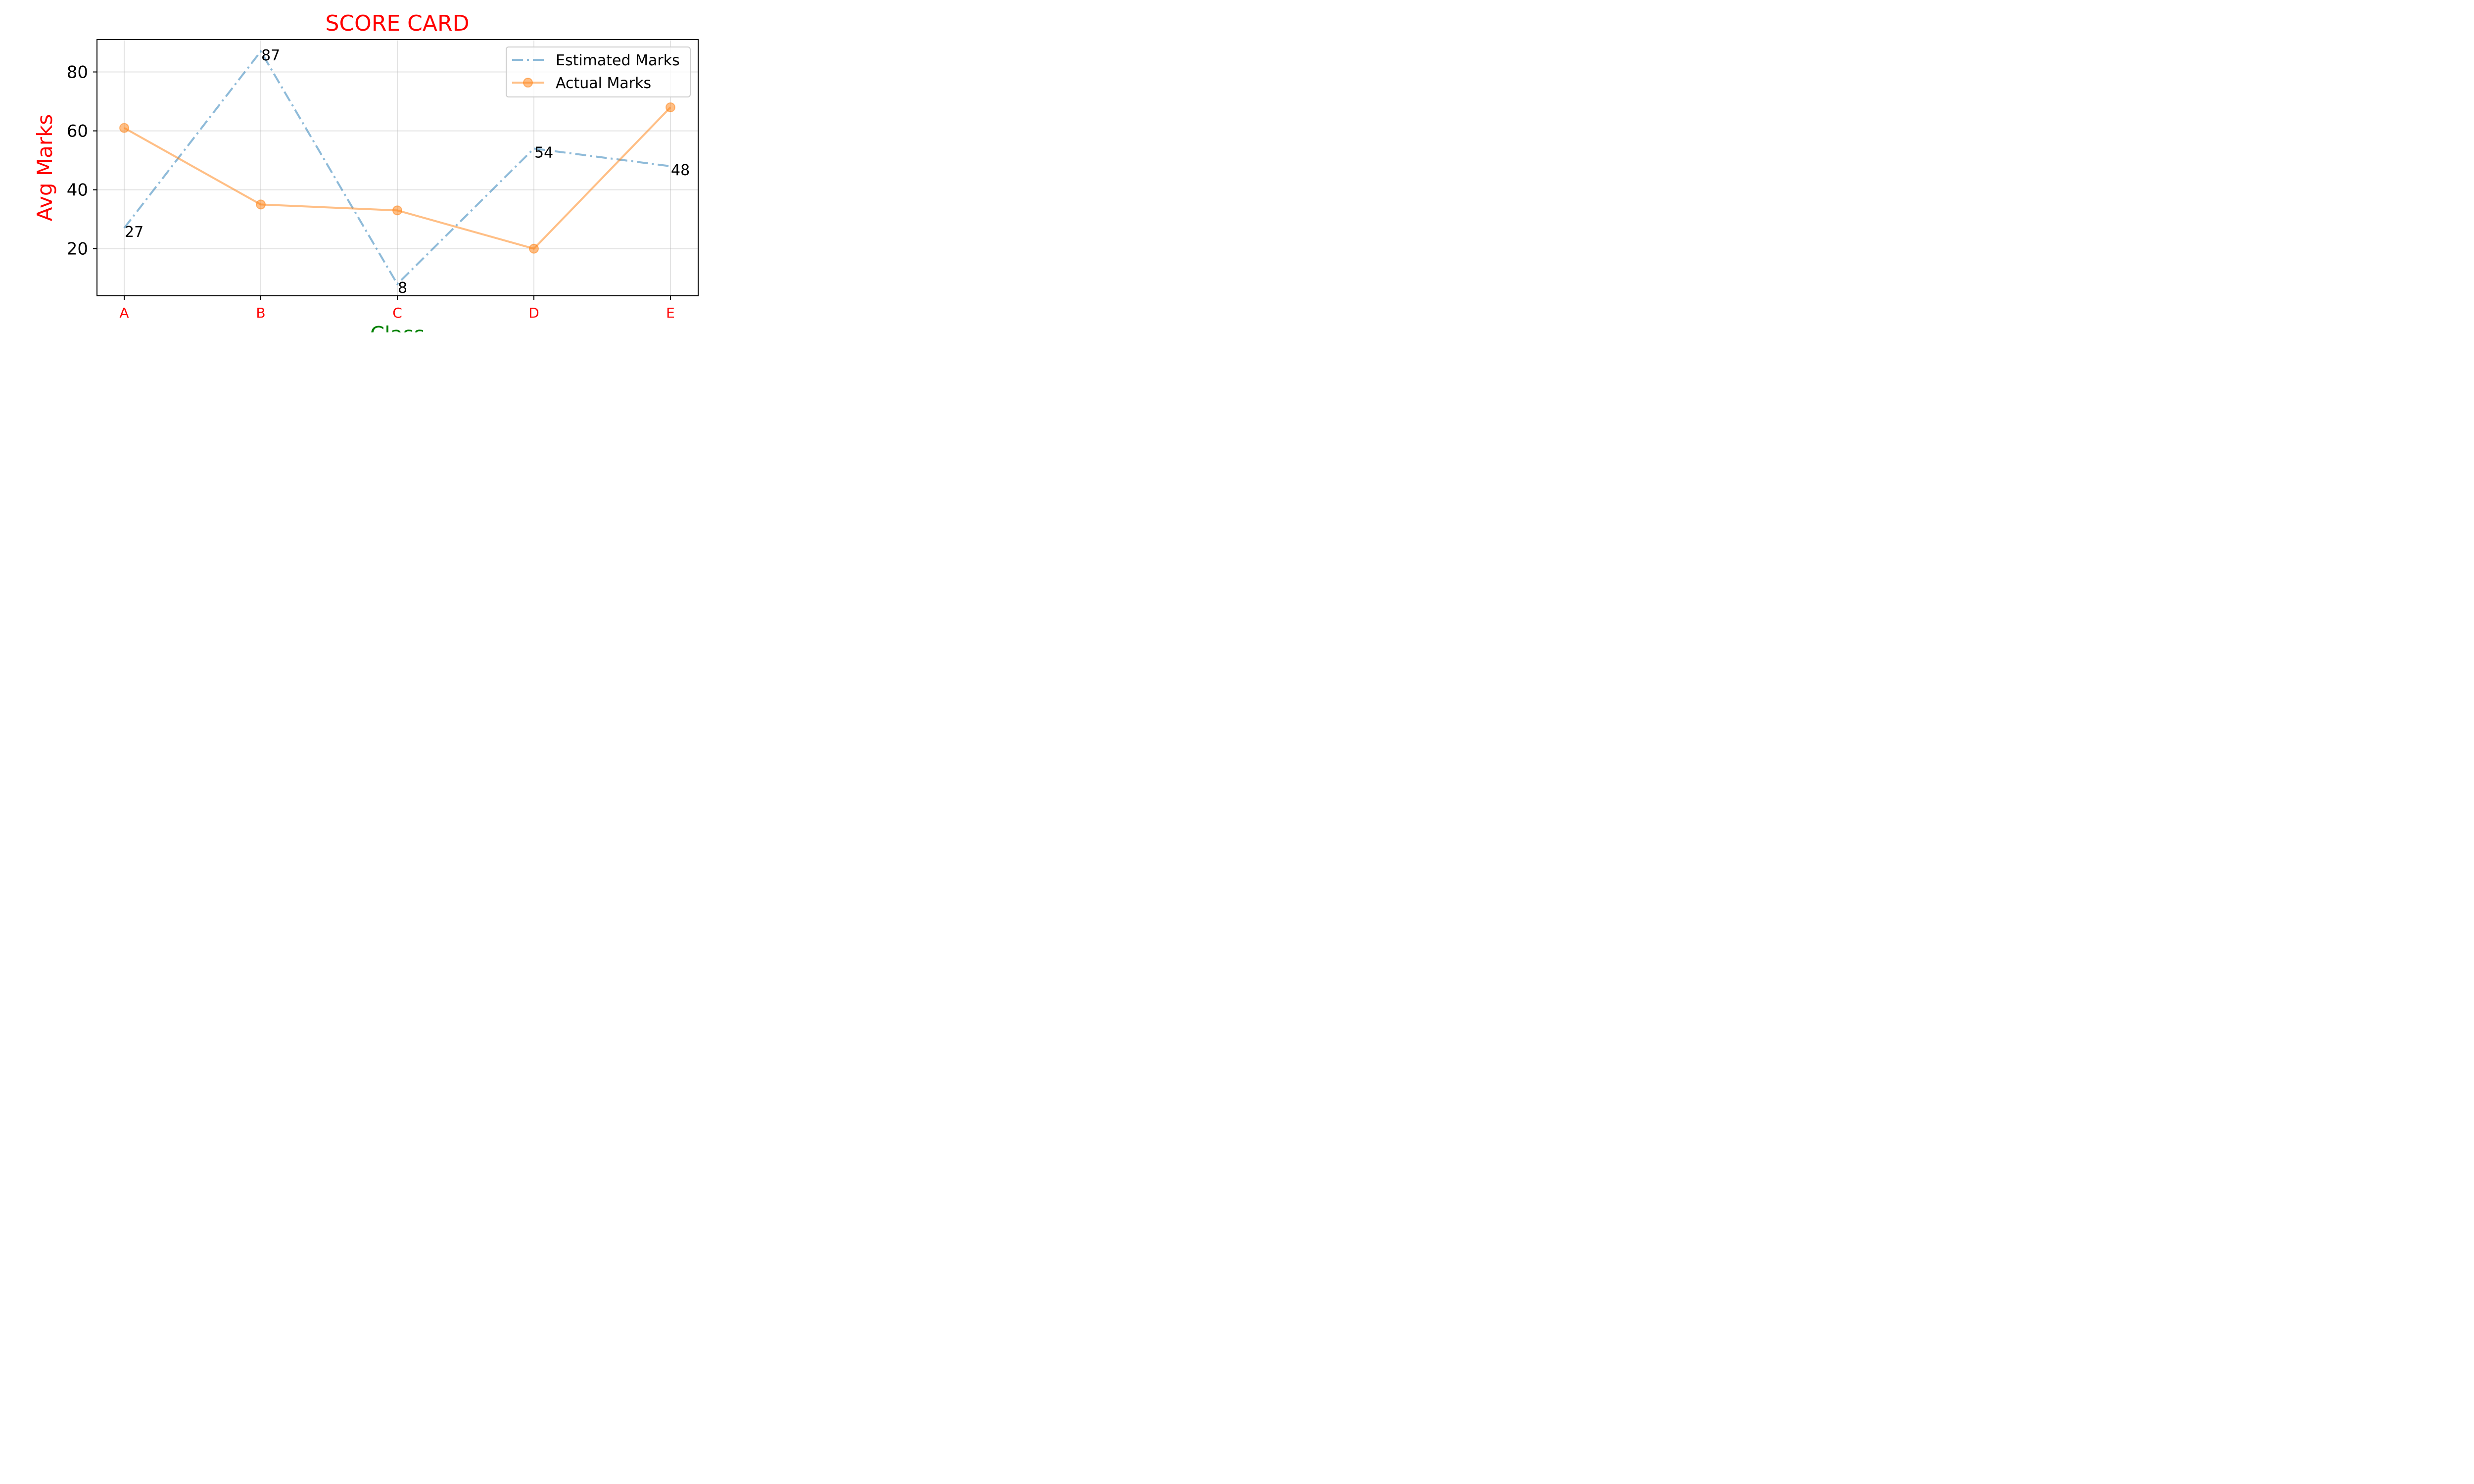 This screenshot has height=1484, width=2474. Describe the element at coordinates (77, 72) in the screenshot. I see `y-tick-label: 80` at that location.